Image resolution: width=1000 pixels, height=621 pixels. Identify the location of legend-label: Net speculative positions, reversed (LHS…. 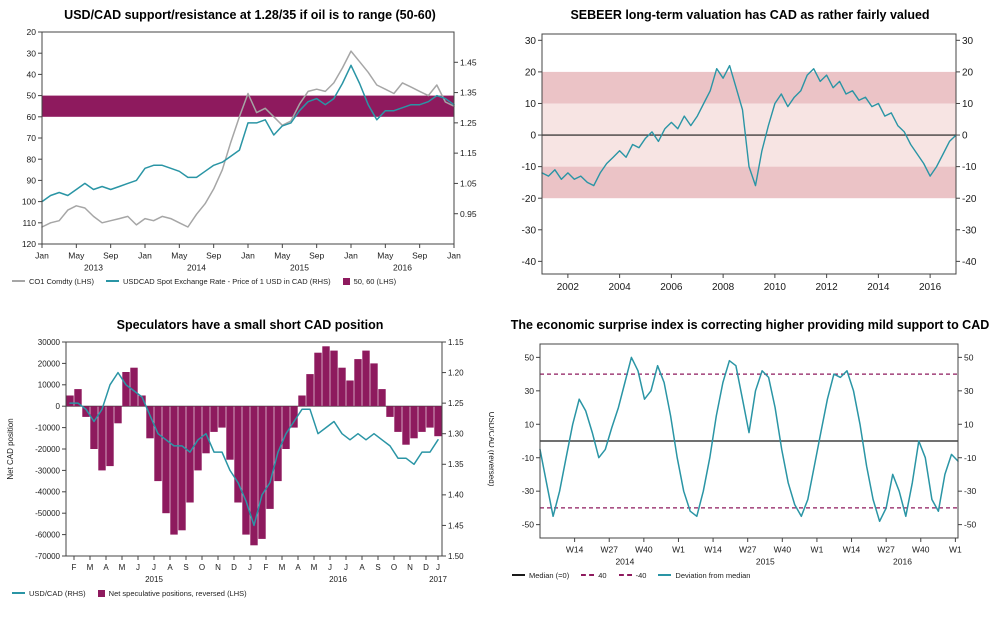
(177, 593).